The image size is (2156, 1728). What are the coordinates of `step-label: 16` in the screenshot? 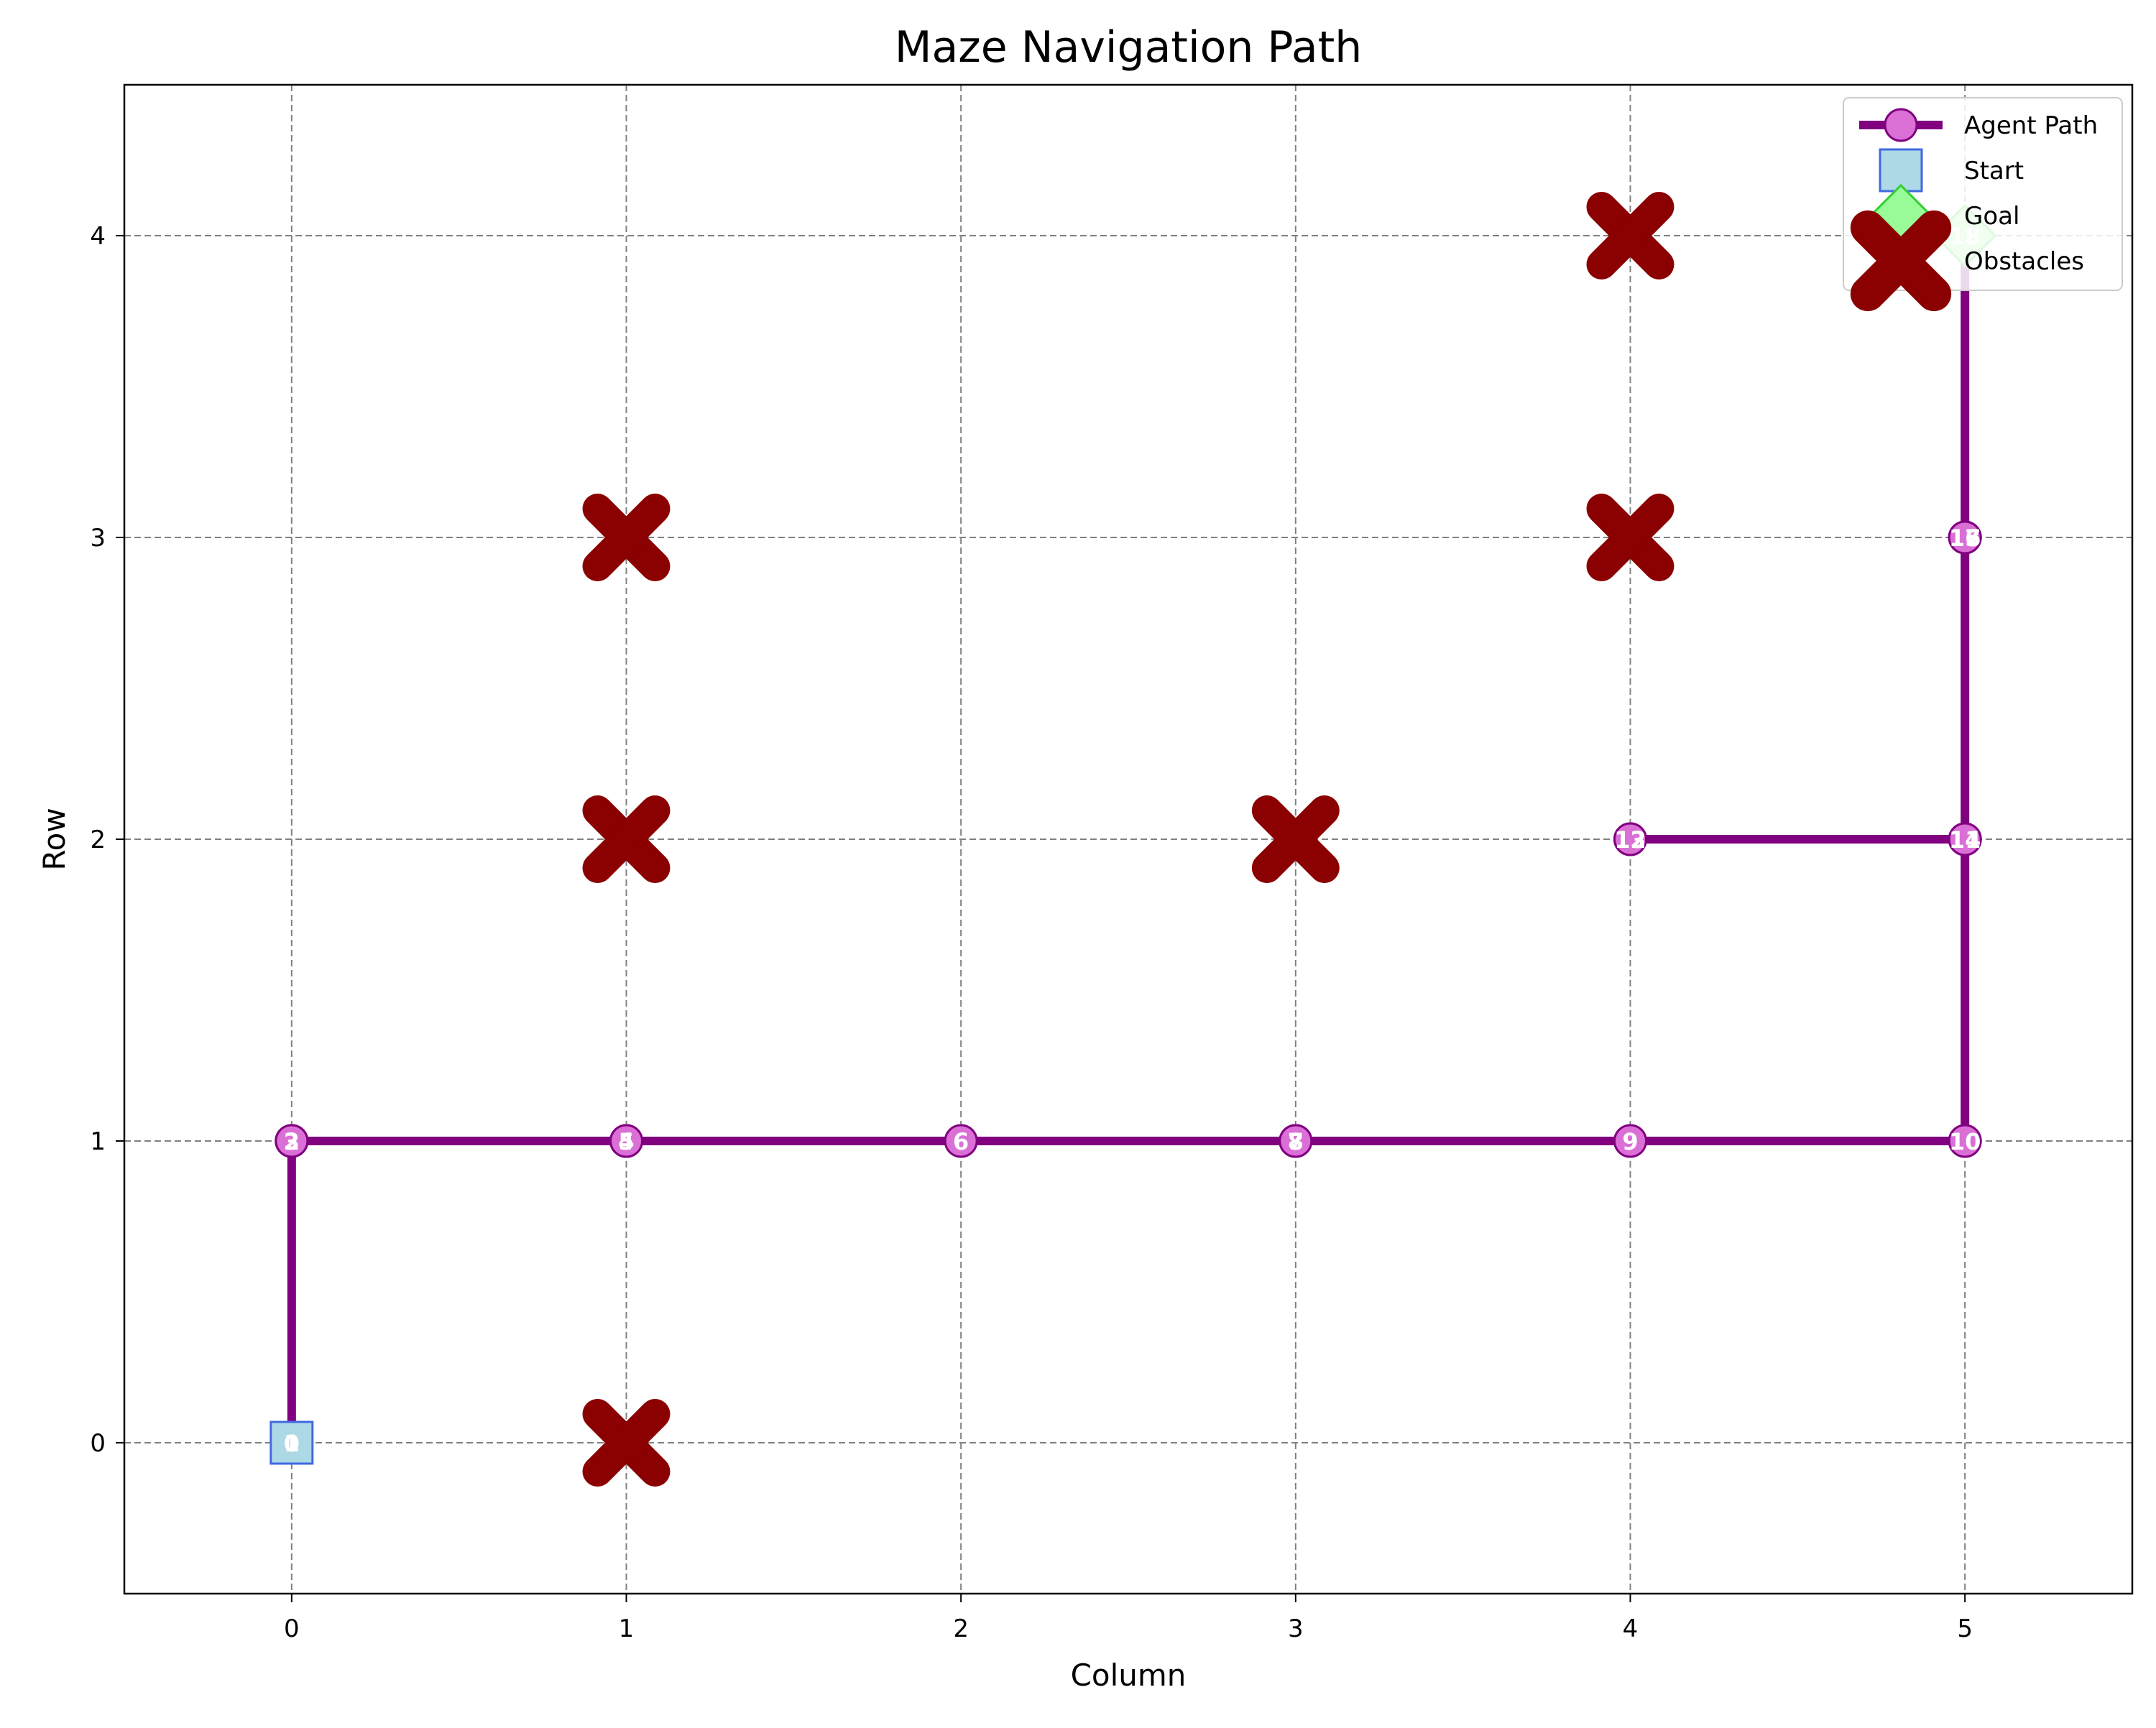 It's located at (1965, 538).